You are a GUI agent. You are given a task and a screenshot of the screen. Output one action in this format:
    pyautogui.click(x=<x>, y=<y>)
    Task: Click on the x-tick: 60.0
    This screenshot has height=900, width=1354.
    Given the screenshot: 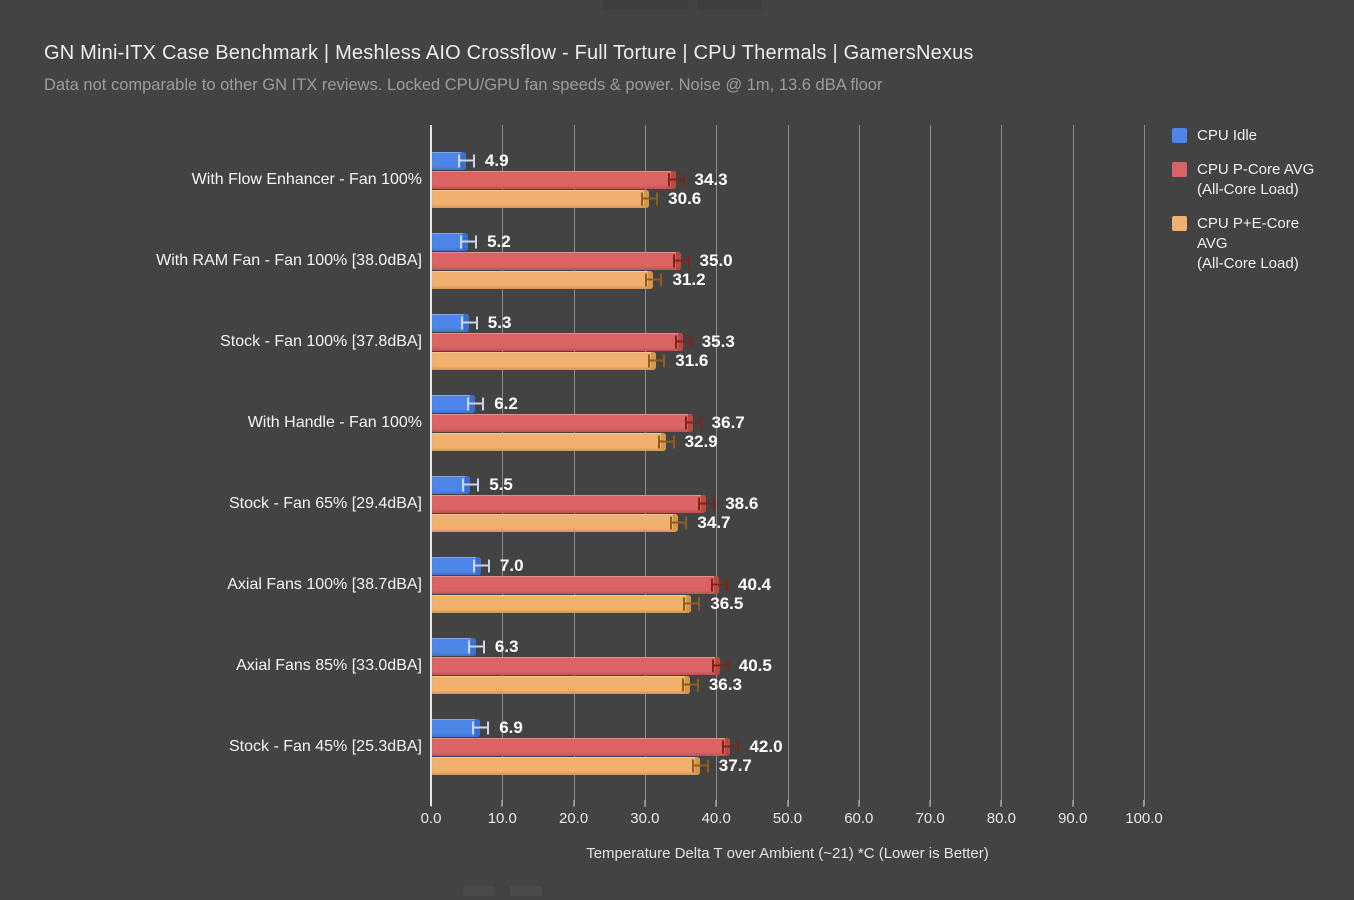 What is the action you would take?
    pyautogui.click(x=858, y=813)
    